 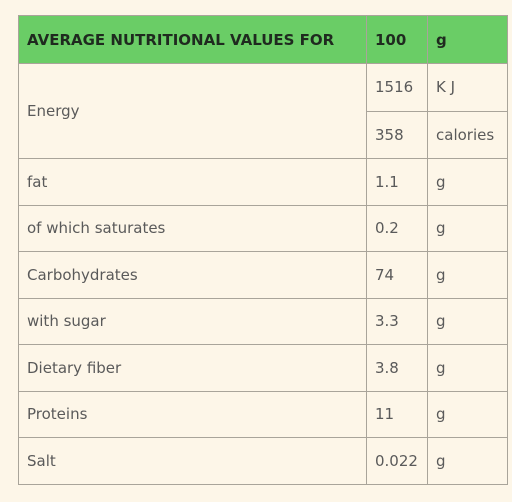 What do you see at coordinates (397, 461) in the screenshot?
I see `nutrient-value: 0.022` at bounding box center [397, 461].